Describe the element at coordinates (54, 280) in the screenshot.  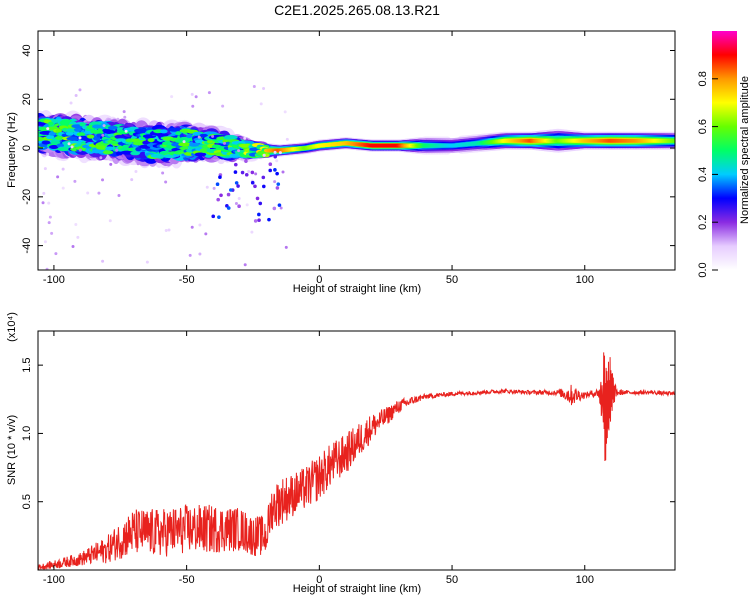
I see `spectrogram-x-tick-label: -100` at that location.